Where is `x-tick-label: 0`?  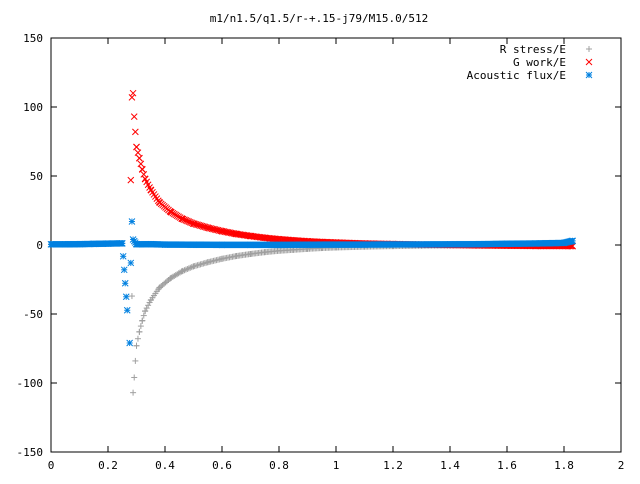
x-tick-label: 0 is located at coordinates (51, 465).